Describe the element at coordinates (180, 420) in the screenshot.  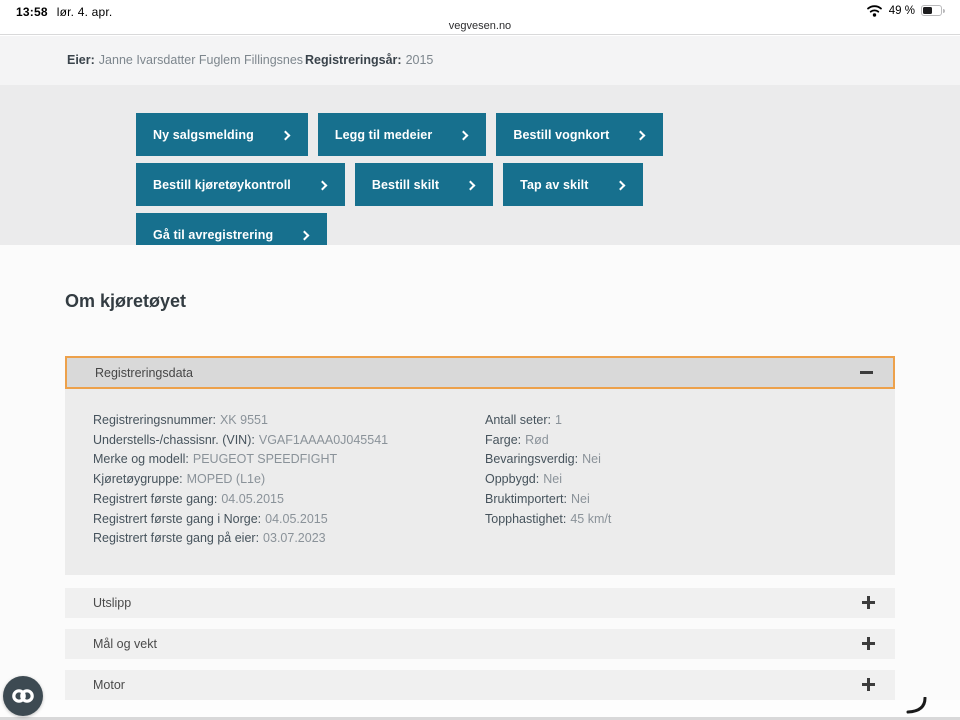
I see `field-registreringsnummer: Registreringsnummer: XK 9551` at that location.